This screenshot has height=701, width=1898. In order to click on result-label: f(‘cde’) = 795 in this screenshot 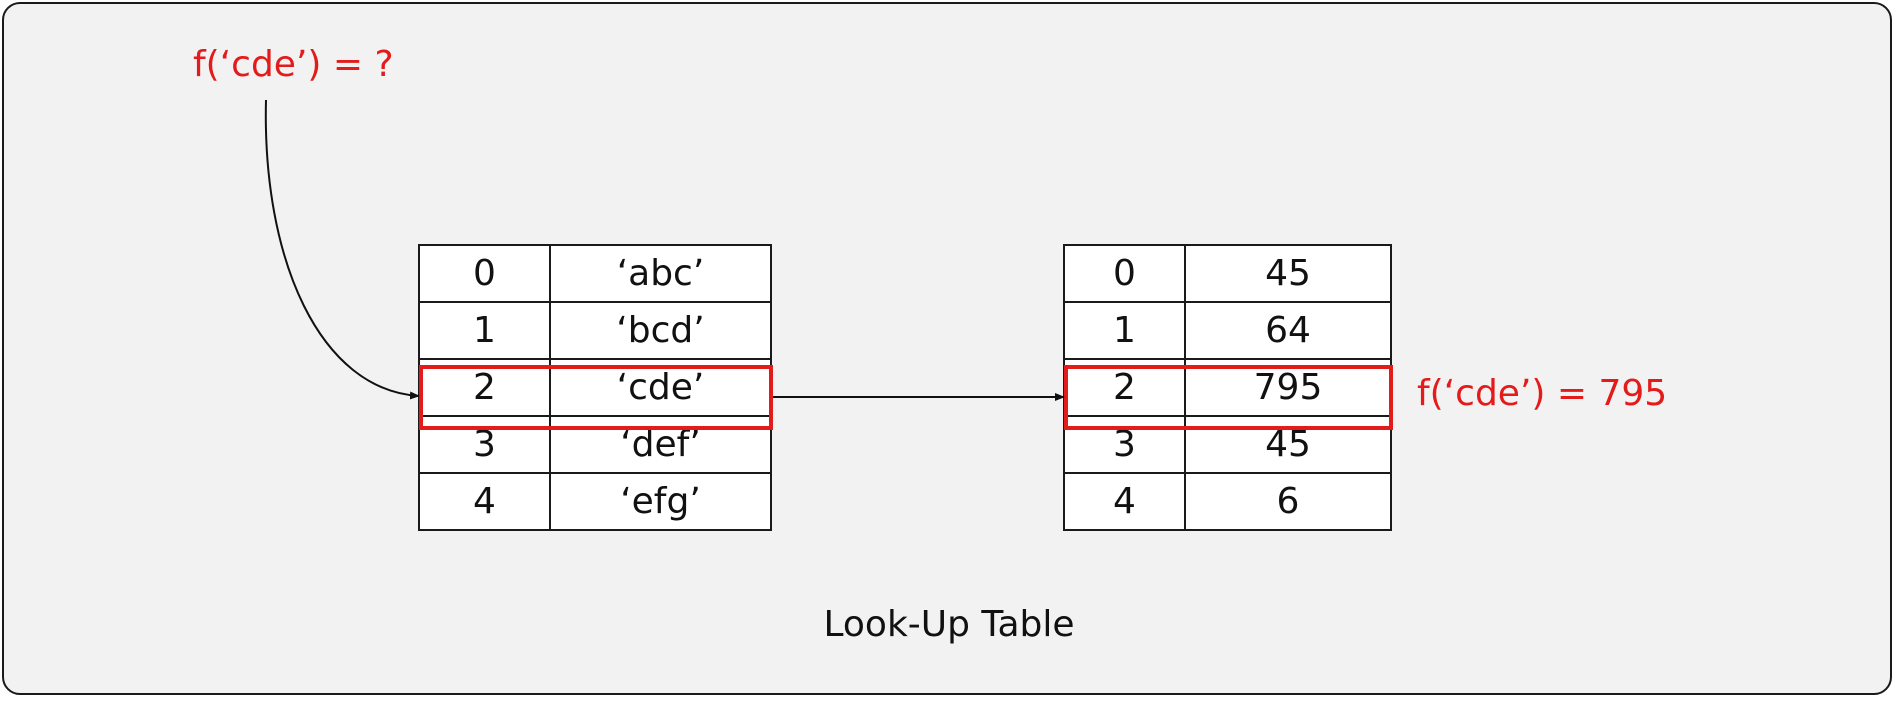, I will do `click(1542, 393)`.